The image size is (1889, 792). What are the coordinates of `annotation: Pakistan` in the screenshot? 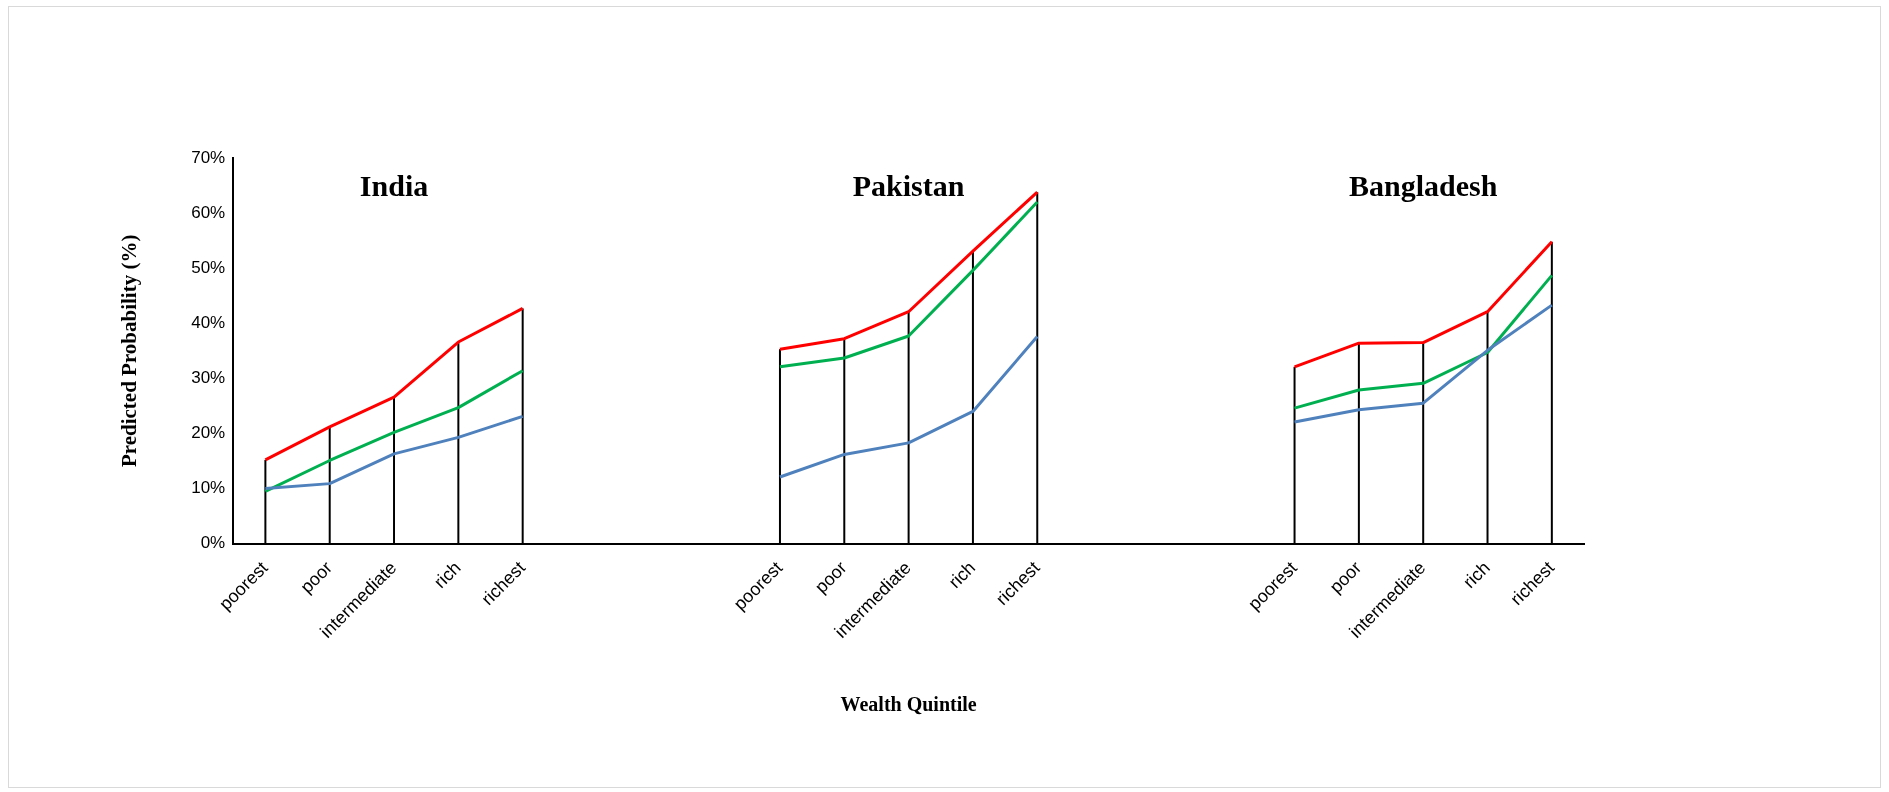 It's located at (908, 185).